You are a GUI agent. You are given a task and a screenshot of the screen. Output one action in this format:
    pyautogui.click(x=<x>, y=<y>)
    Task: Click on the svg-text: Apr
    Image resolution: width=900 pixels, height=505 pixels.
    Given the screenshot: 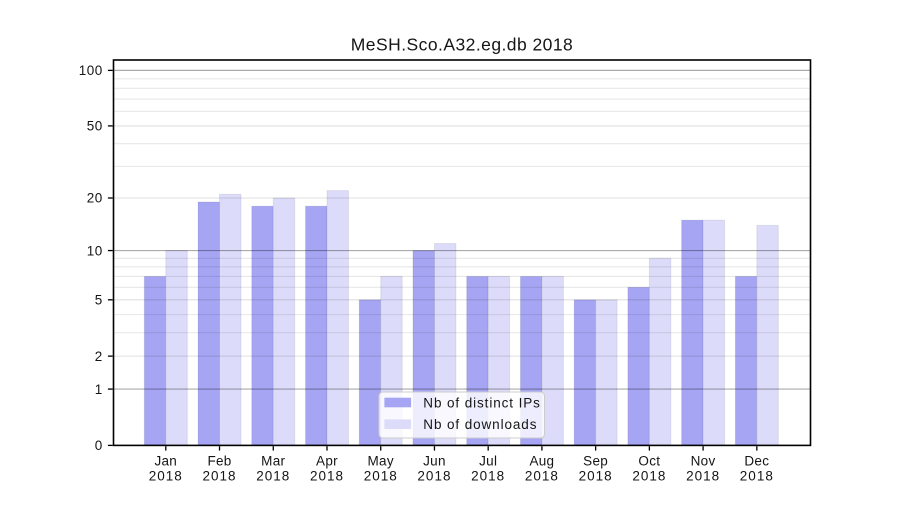 What is the action you would take?
    pyautogui.click(x=327, y=460)
    